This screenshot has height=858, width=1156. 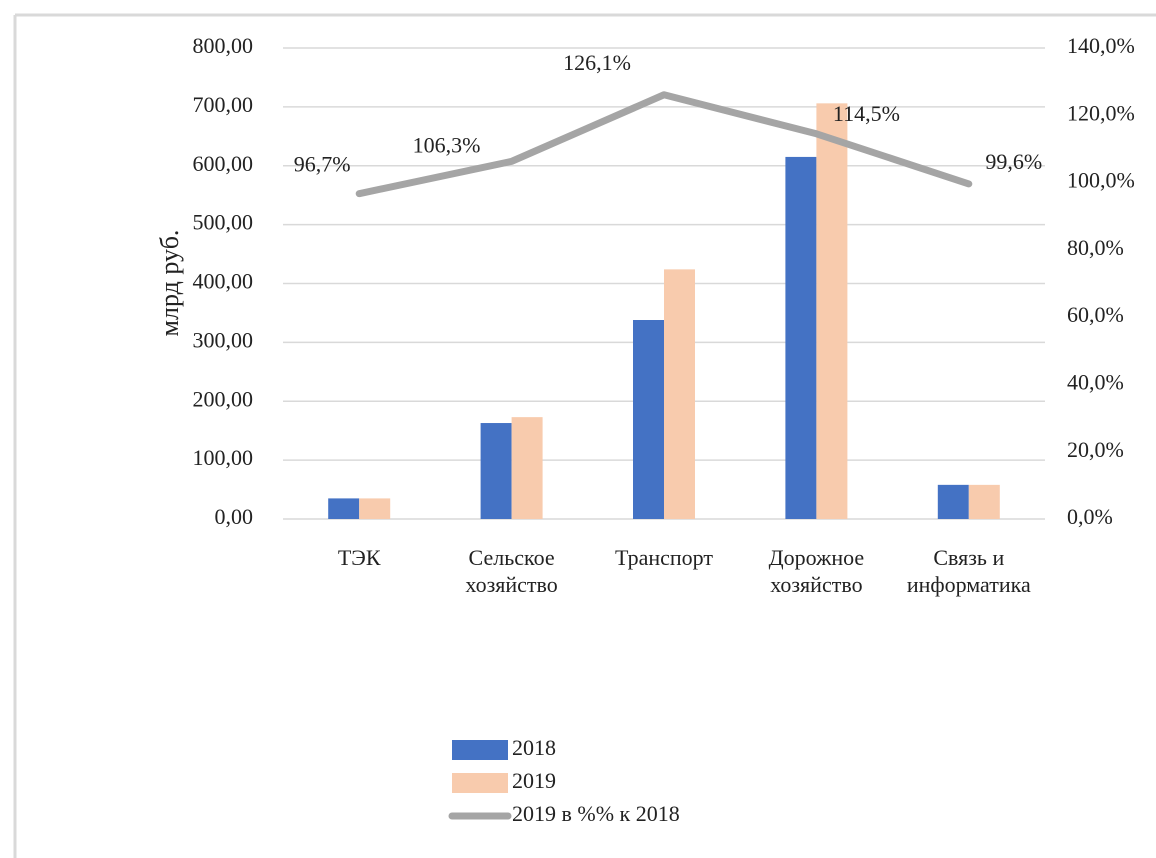 What do you see at coordinates (1101, 180) in the screenshot?
I see `y2-tick-label: 100,0%` at bounding box center [1101, 180].